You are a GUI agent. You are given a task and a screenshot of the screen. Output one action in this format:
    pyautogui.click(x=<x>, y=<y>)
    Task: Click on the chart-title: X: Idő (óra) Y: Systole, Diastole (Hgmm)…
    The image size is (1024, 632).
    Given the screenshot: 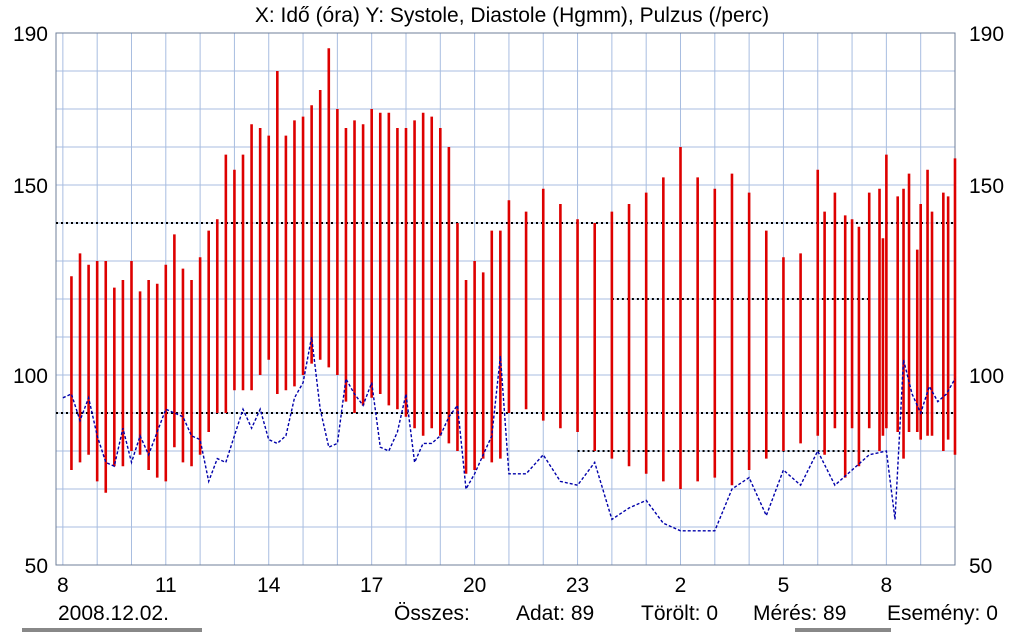 What is the action you would take?
    pyautogui.click(x=512, y=15)
    